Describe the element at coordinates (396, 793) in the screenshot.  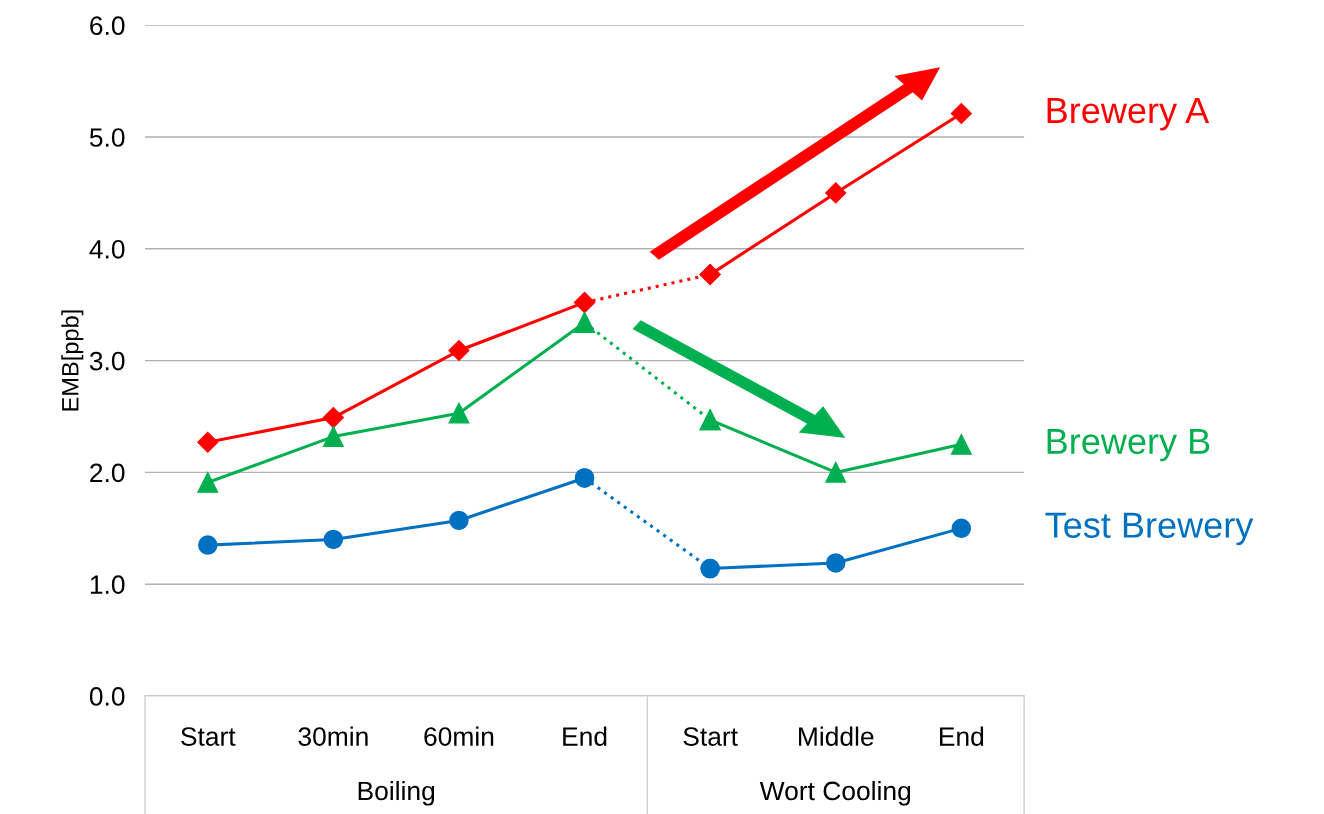
I see `text: Boiling` at that location.